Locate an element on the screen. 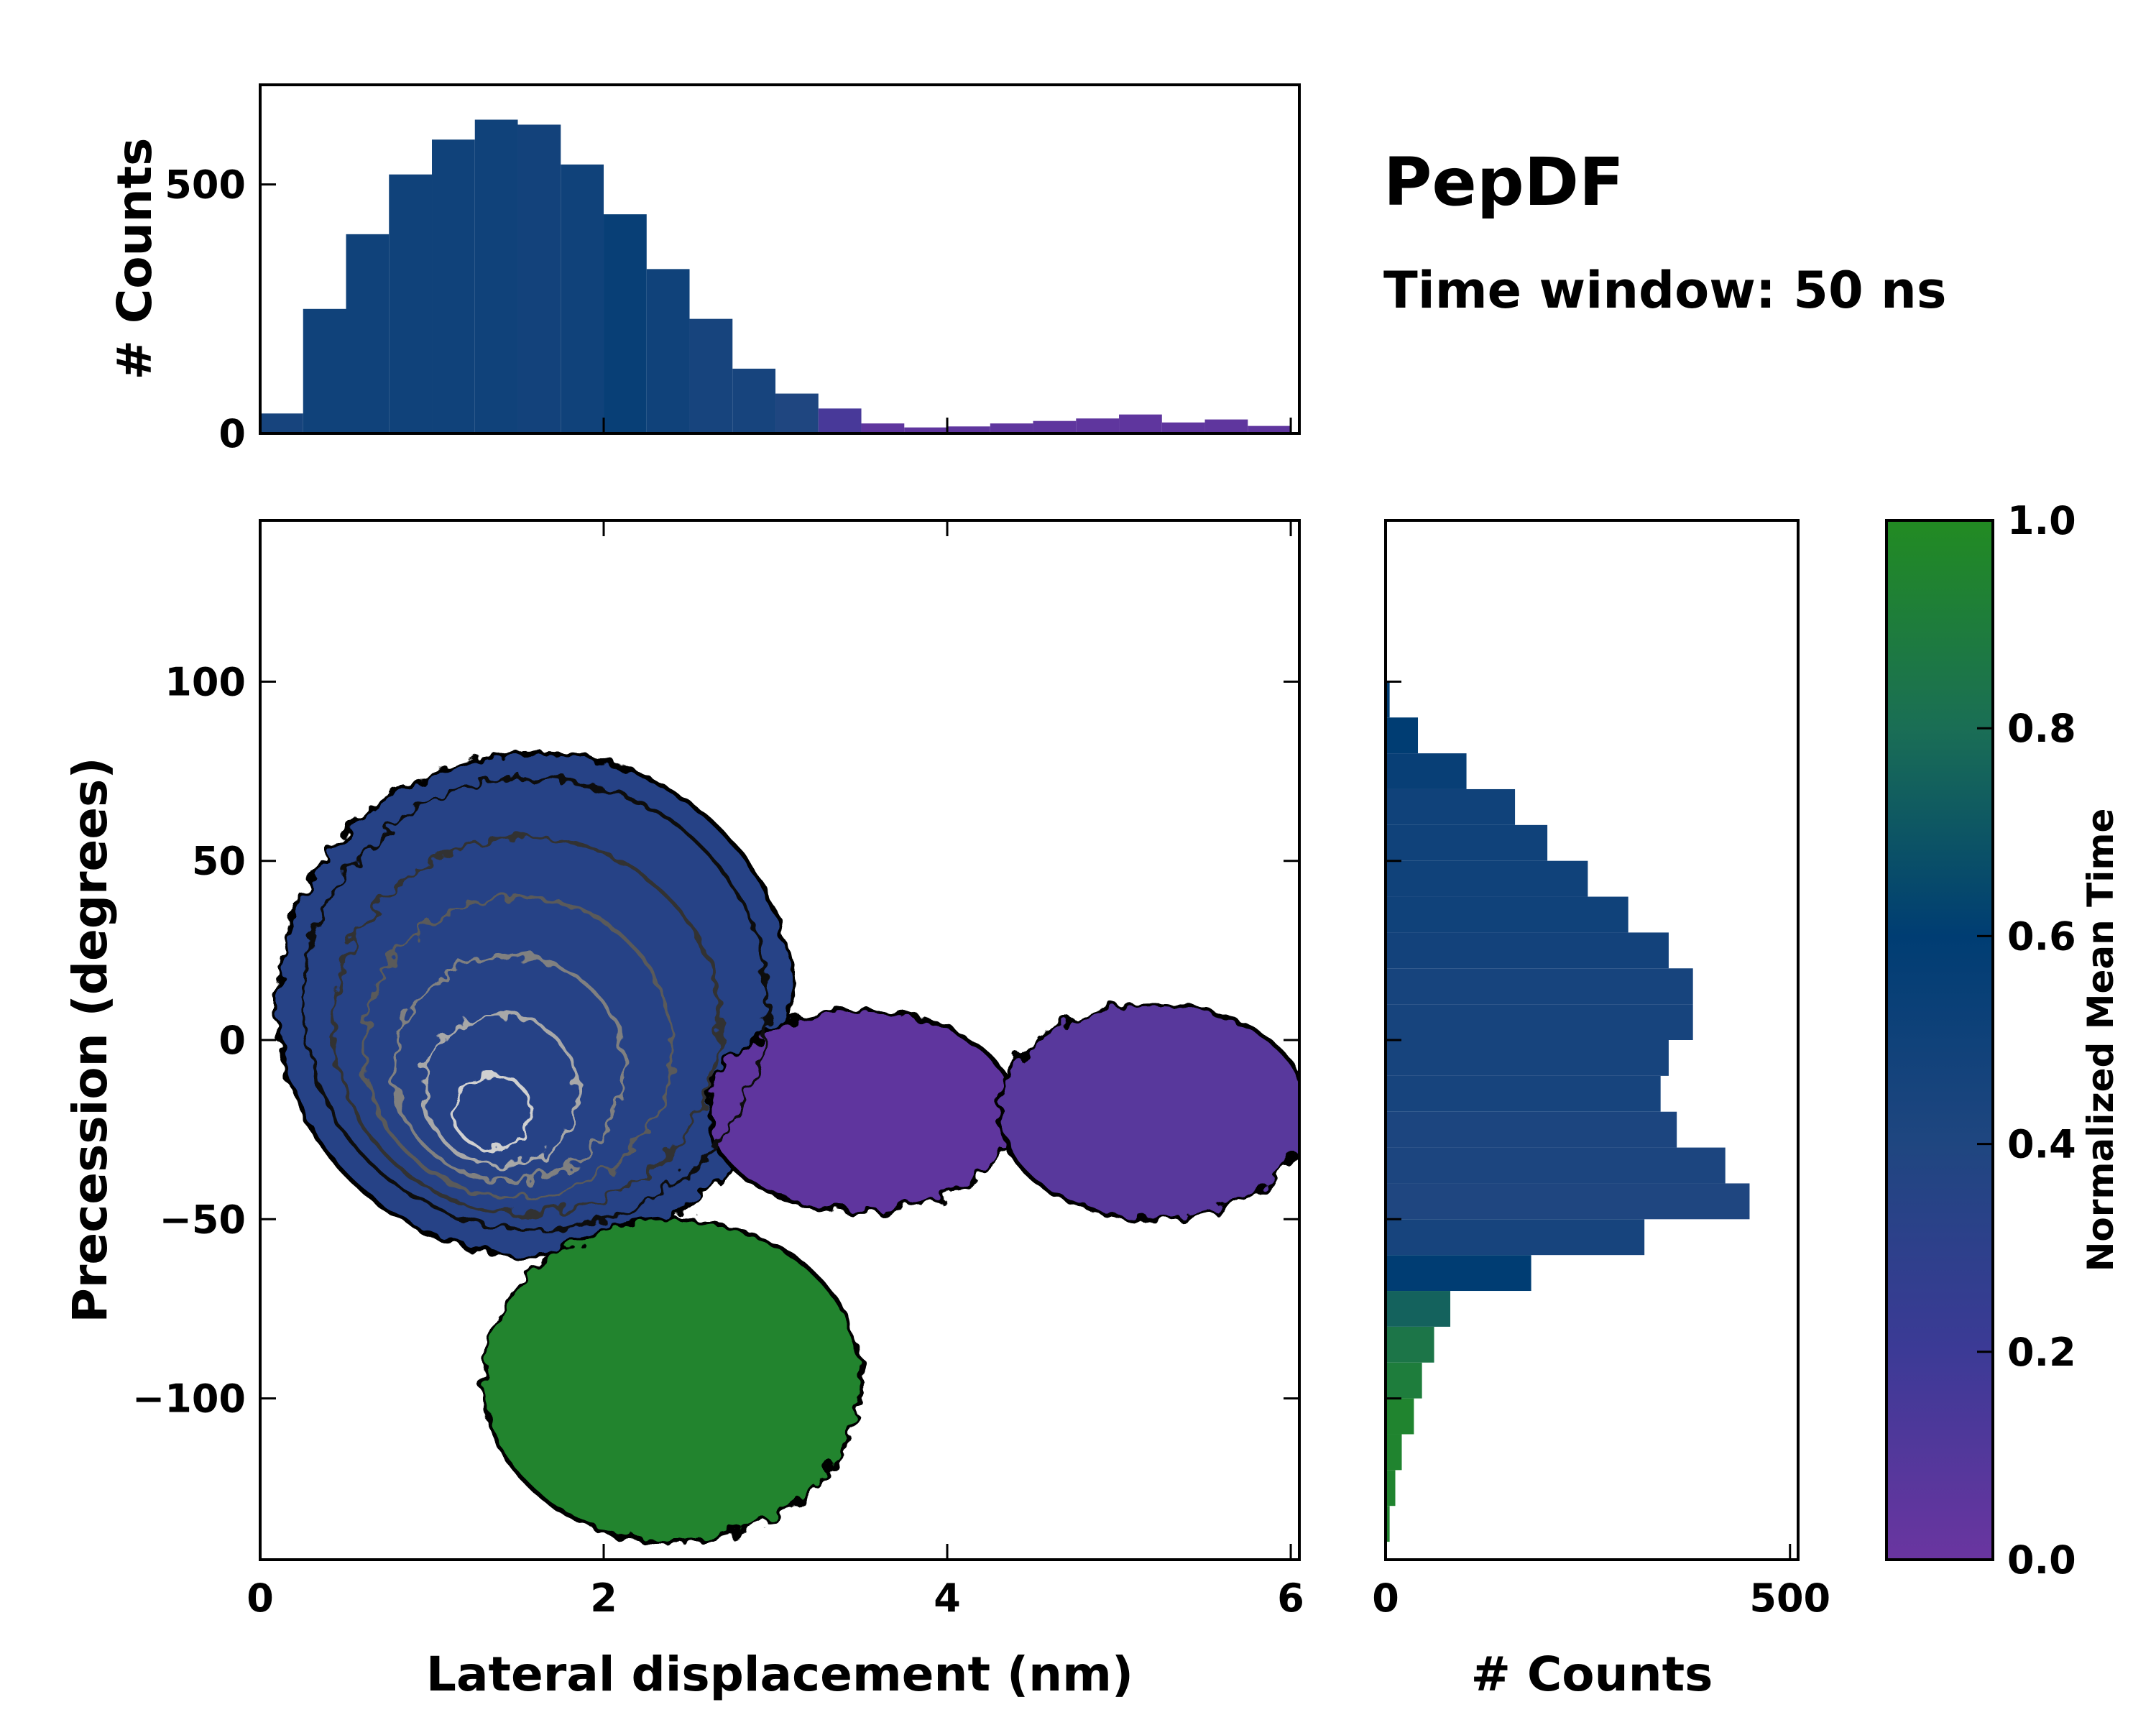 The height and width of the screenshot is (1725, 2156). top-histogram-ticks: 0 500 is located at coordinates (728, 309).